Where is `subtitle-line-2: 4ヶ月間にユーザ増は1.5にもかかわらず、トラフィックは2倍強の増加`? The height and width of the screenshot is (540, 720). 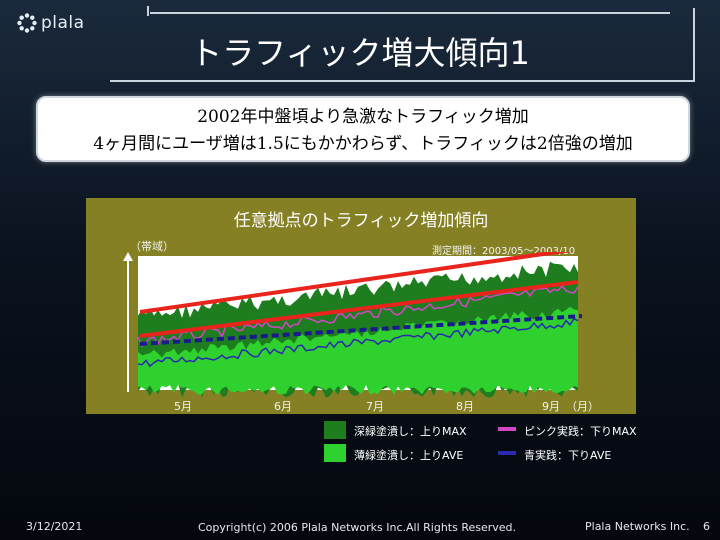 subtitle-line-2: 4ヶ月間にユーザ増は1.5にもかかわらず、トラフィックは2倍強の増加 is located at coordinates (363, 144).